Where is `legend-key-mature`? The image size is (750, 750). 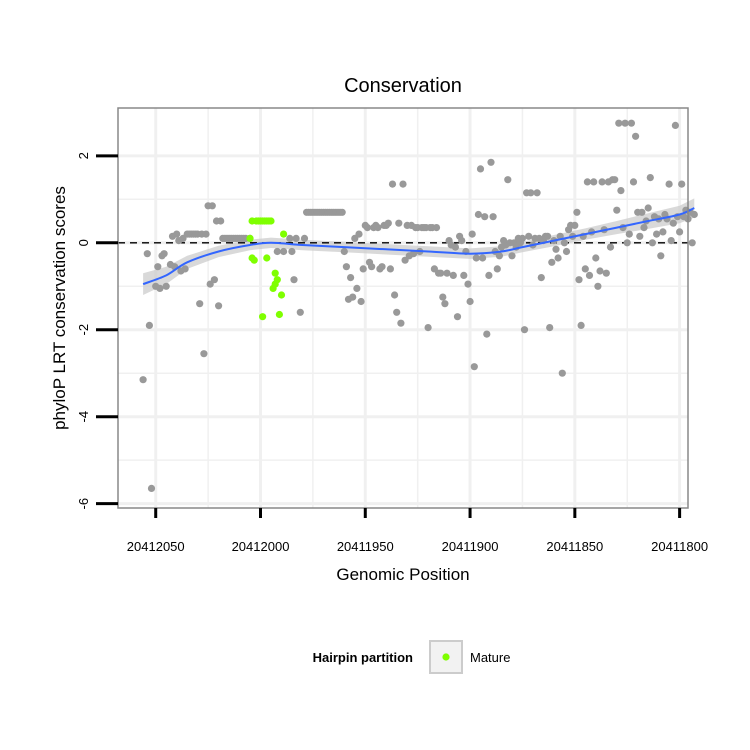
legend-key-mature is located at coordinates (446, 657).